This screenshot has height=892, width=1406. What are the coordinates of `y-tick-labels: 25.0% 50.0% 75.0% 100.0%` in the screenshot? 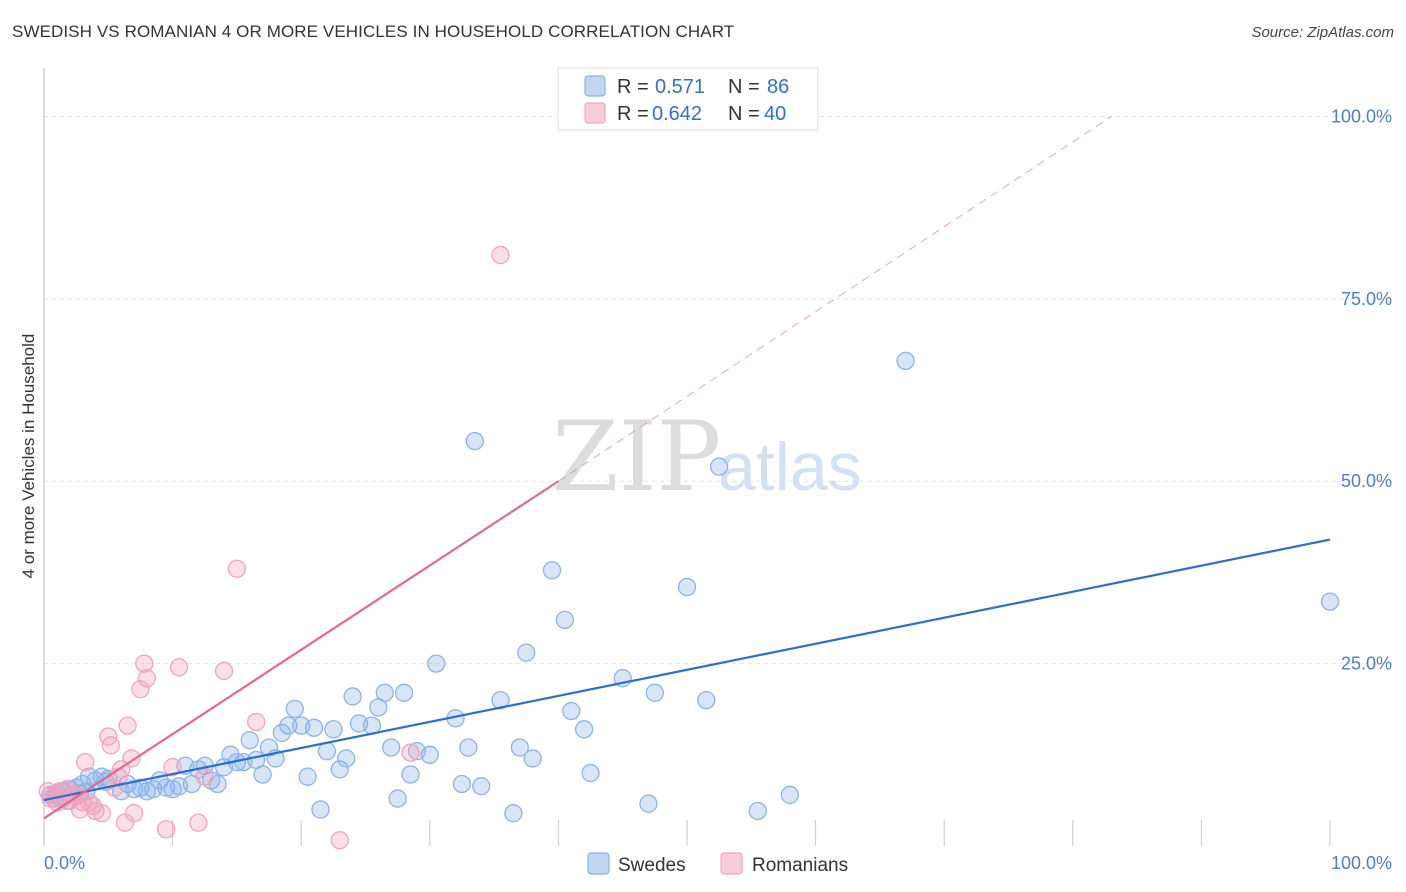 It's located at (1361, 389).